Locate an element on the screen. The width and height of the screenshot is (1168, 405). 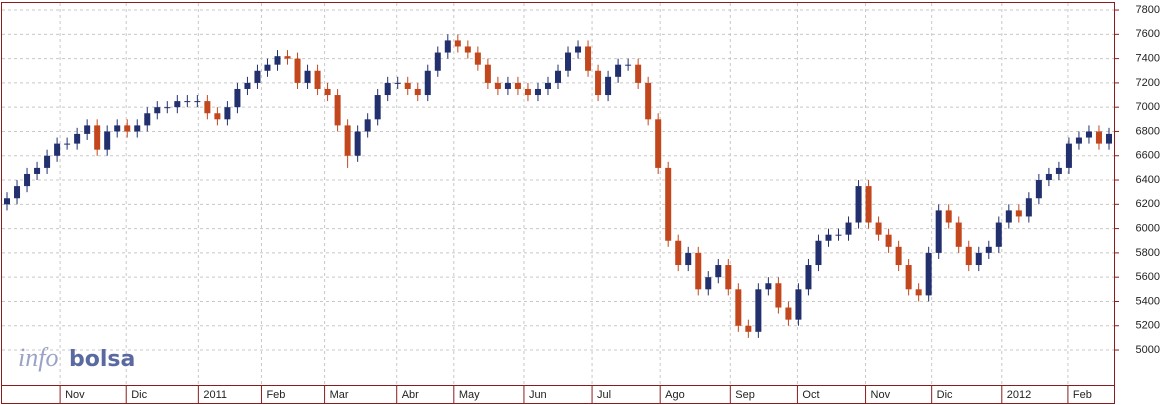
x-tick-label: Dic is located at coordinates (139, 395).